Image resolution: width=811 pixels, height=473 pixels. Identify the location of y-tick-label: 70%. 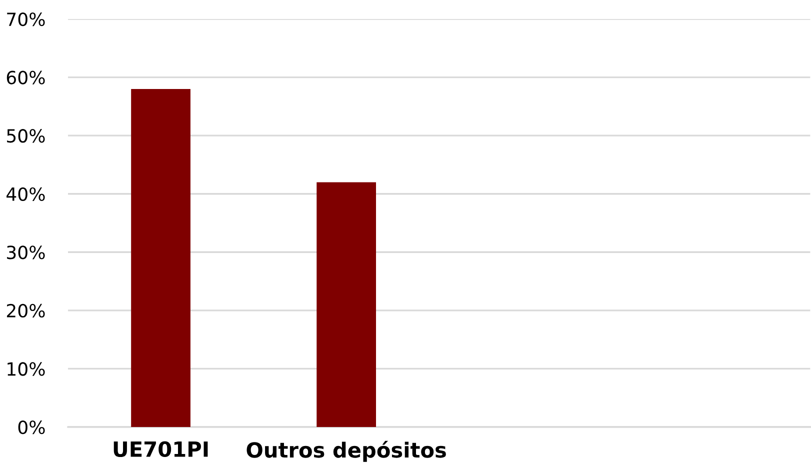
(26, 19).